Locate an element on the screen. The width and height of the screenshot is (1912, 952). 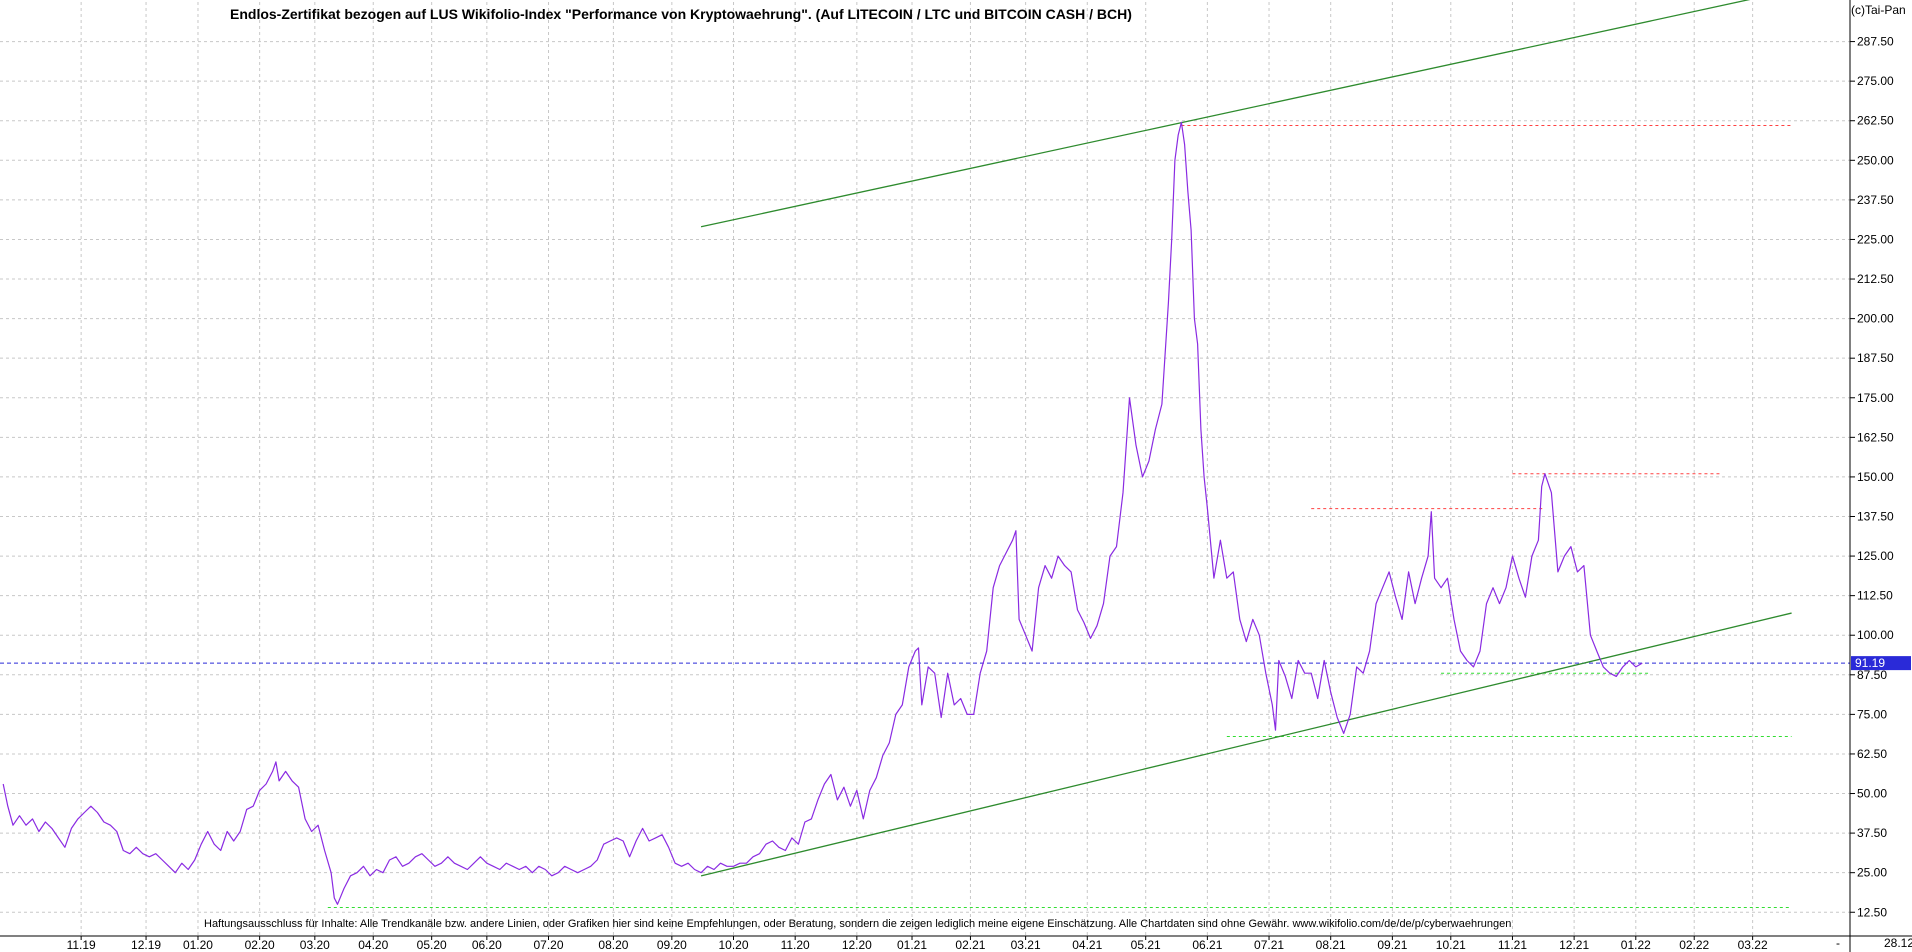
x-tick-label: 06.21 is located at coordinates (1207, 945).